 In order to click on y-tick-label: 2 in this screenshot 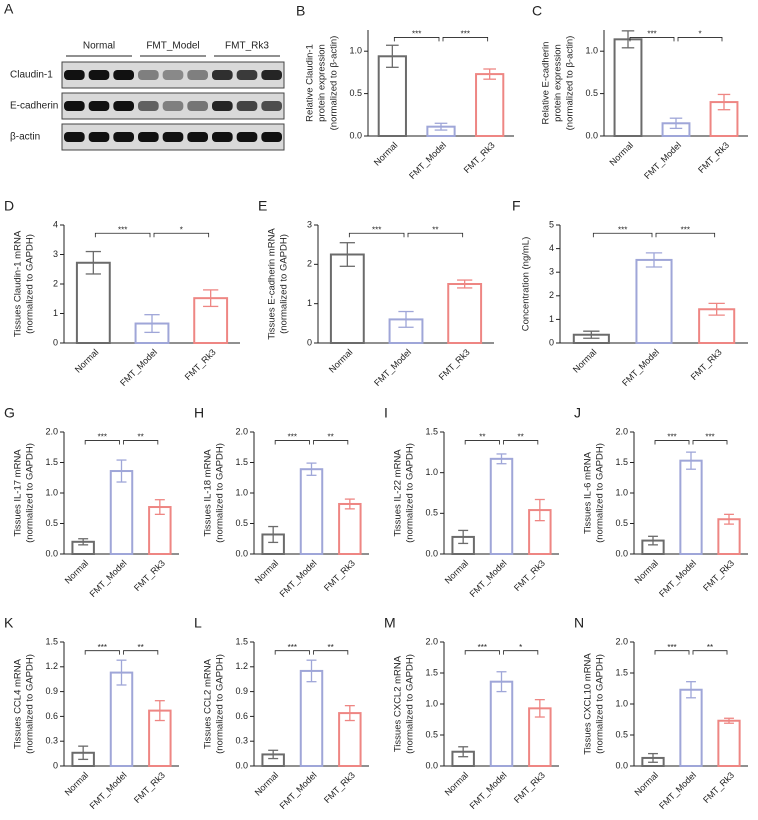, I will do `click(551, 295)`.